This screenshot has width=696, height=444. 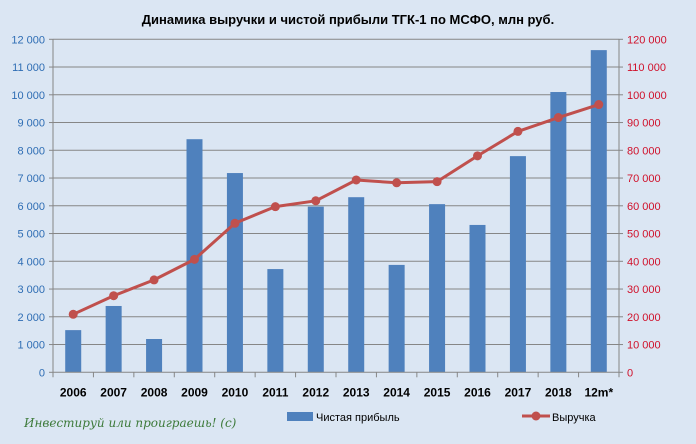 I want to click on left-tick-label: 5 000, so click(x=31, y=235).